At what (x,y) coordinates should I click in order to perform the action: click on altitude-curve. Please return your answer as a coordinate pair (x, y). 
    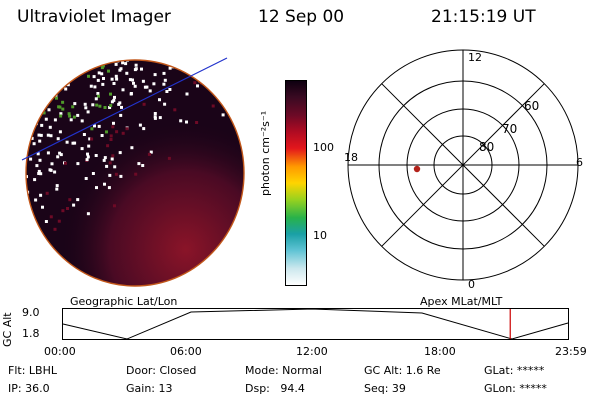
    Looking at the image, I should click on (315, 324).